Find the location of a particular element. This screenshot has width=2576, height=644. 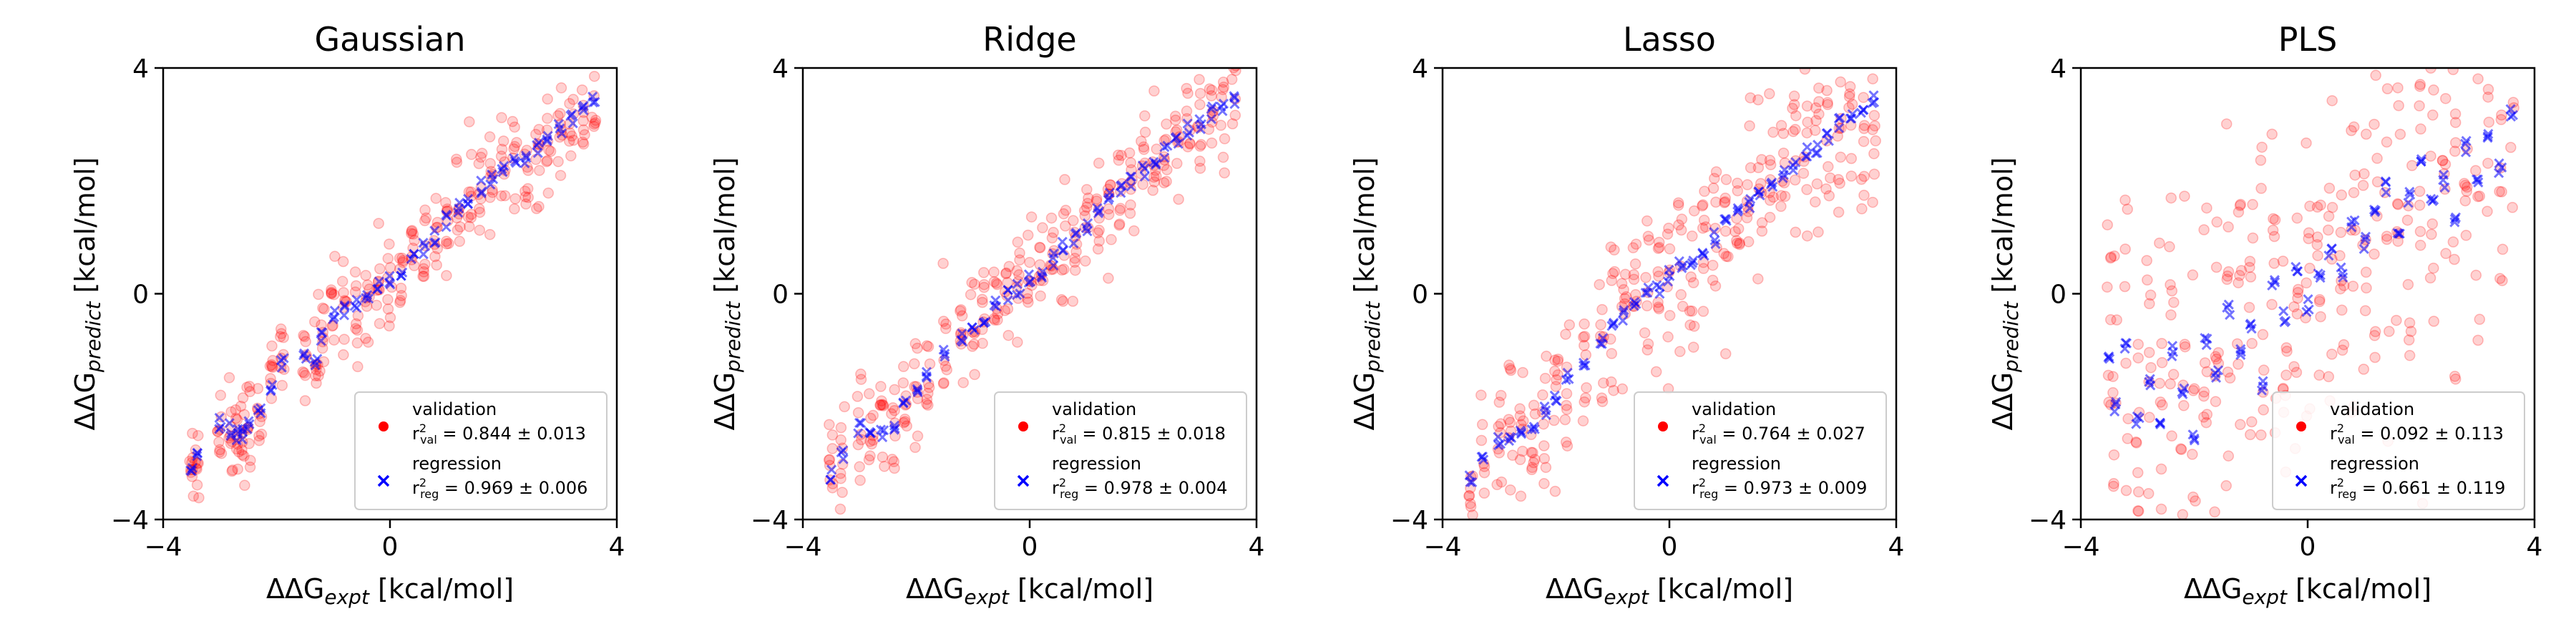

legend-validation-label: validation is located at coordinates (454, 409).